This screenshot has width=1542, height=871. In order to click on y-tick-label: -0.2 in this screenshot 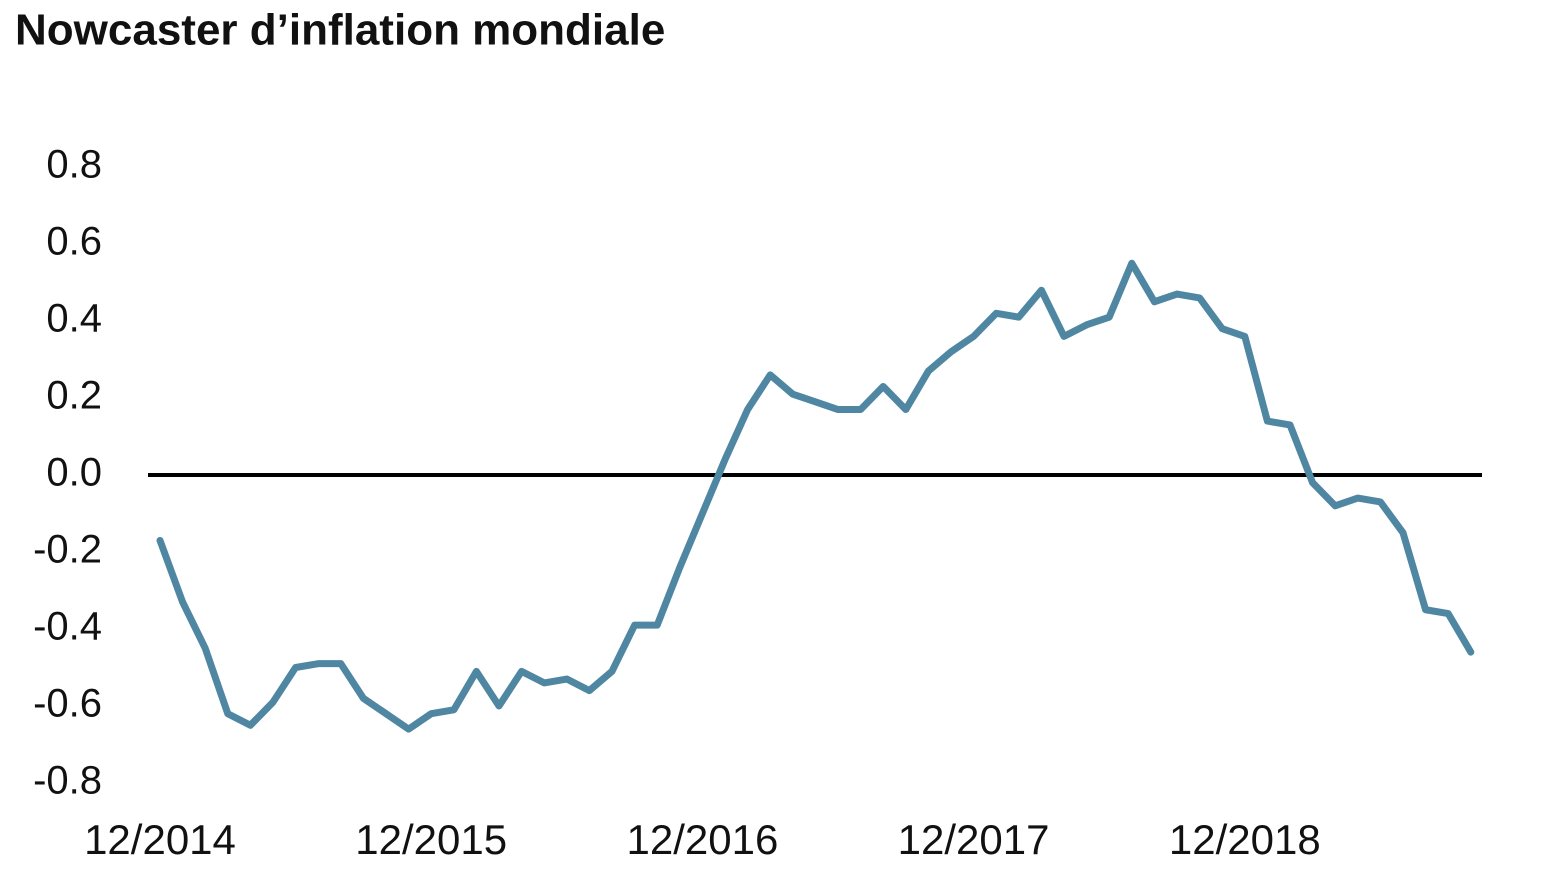, I will do `click(67, 550)`.